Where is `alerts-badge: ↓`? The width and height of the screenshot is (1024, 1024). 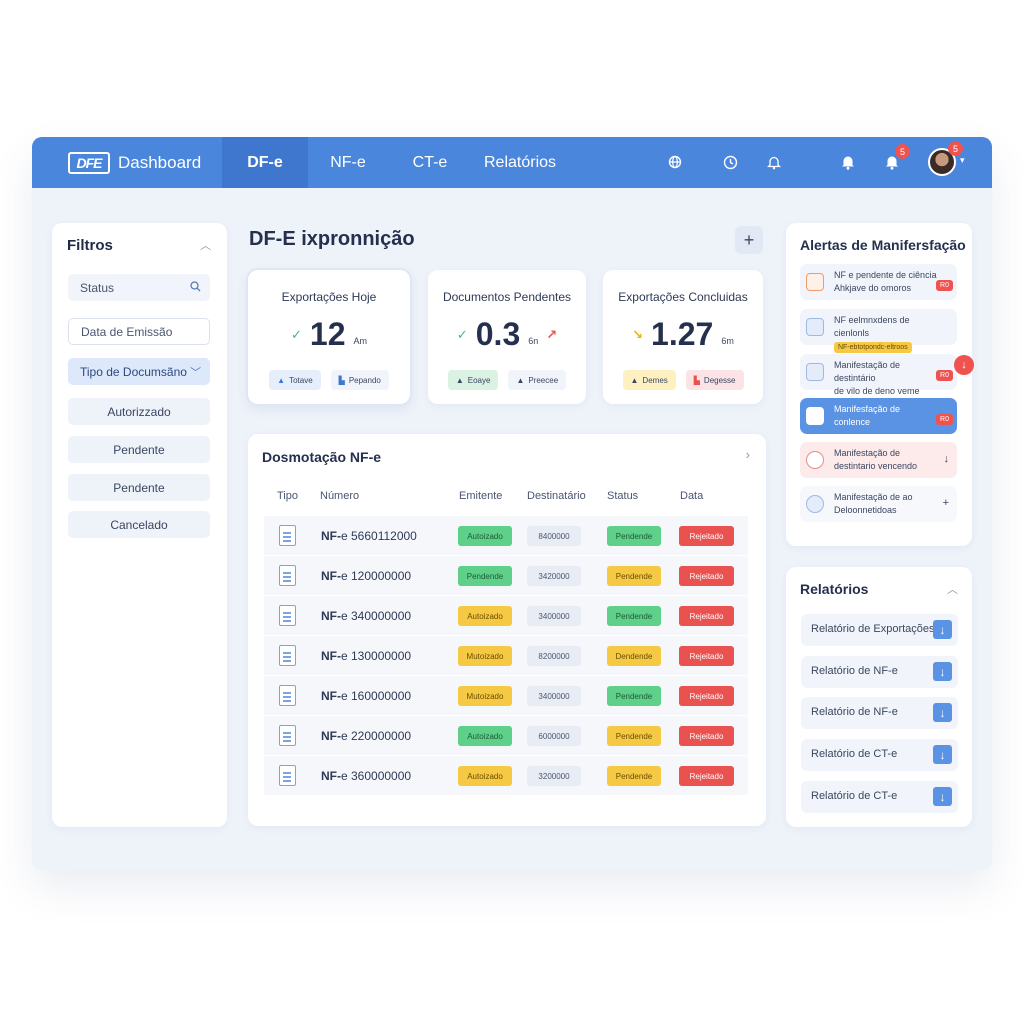
alerts-badge: ↓ is located at coordinates (964, 365).